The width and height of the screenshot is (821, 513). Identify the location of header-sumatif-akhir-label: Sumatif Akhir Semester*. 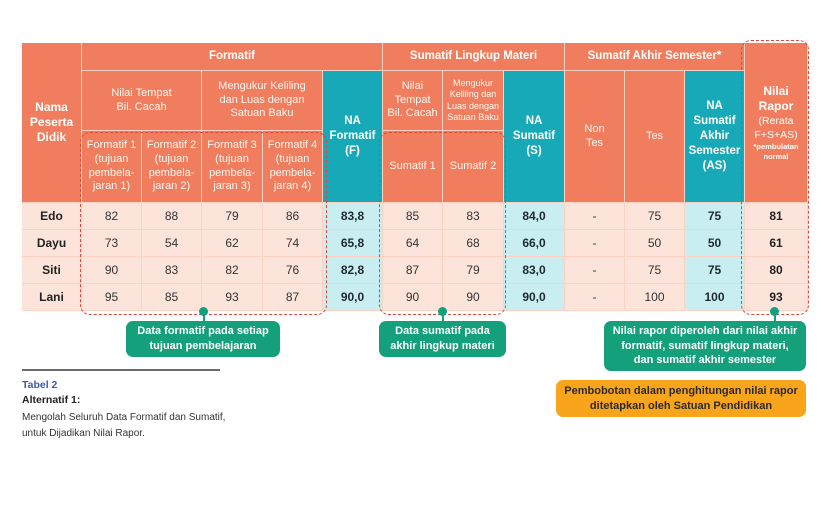
(654, 56).